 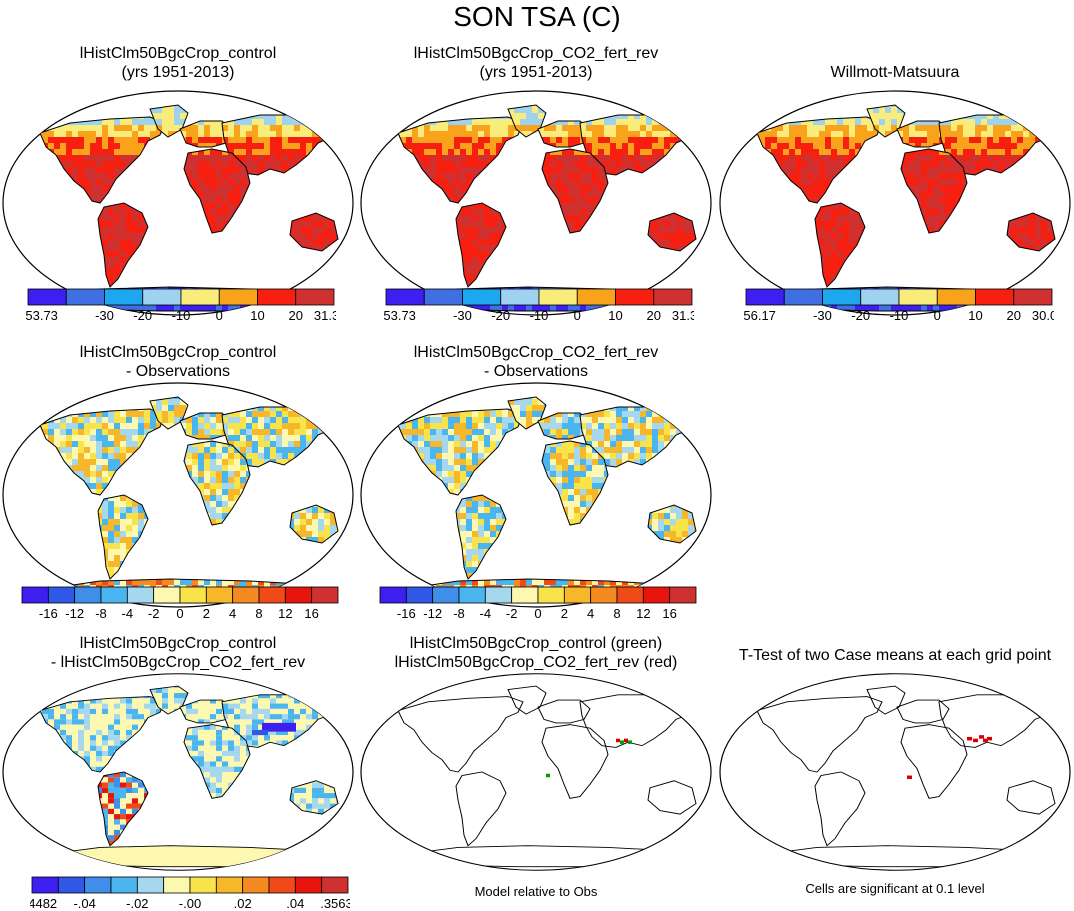 What do you see at coordinates (335, 903) in the screenshot?
I see `colorbar-tick-label: .35638` at bounding box center [335, 903].